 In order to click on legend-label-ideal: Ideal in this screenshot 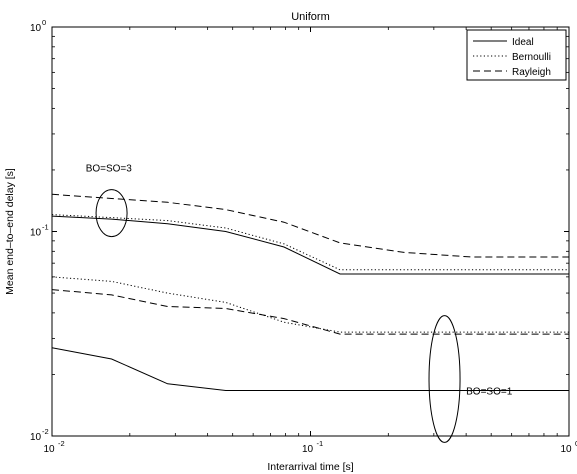, I will do `click(523, 42)`.